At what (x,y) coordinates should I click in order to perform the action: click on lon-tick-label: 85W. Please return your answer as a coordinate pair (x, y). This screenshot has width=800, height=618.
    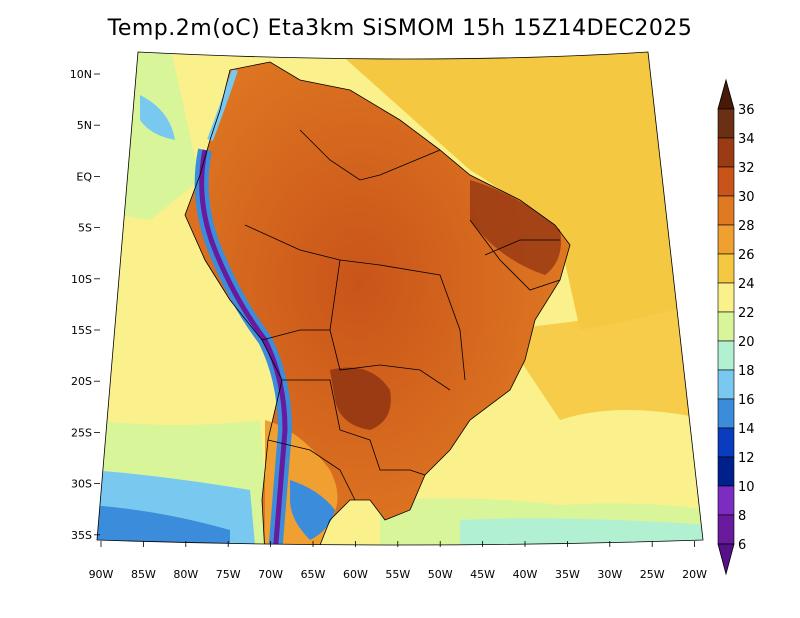
    Looking at the image, I should click on (143, 574).